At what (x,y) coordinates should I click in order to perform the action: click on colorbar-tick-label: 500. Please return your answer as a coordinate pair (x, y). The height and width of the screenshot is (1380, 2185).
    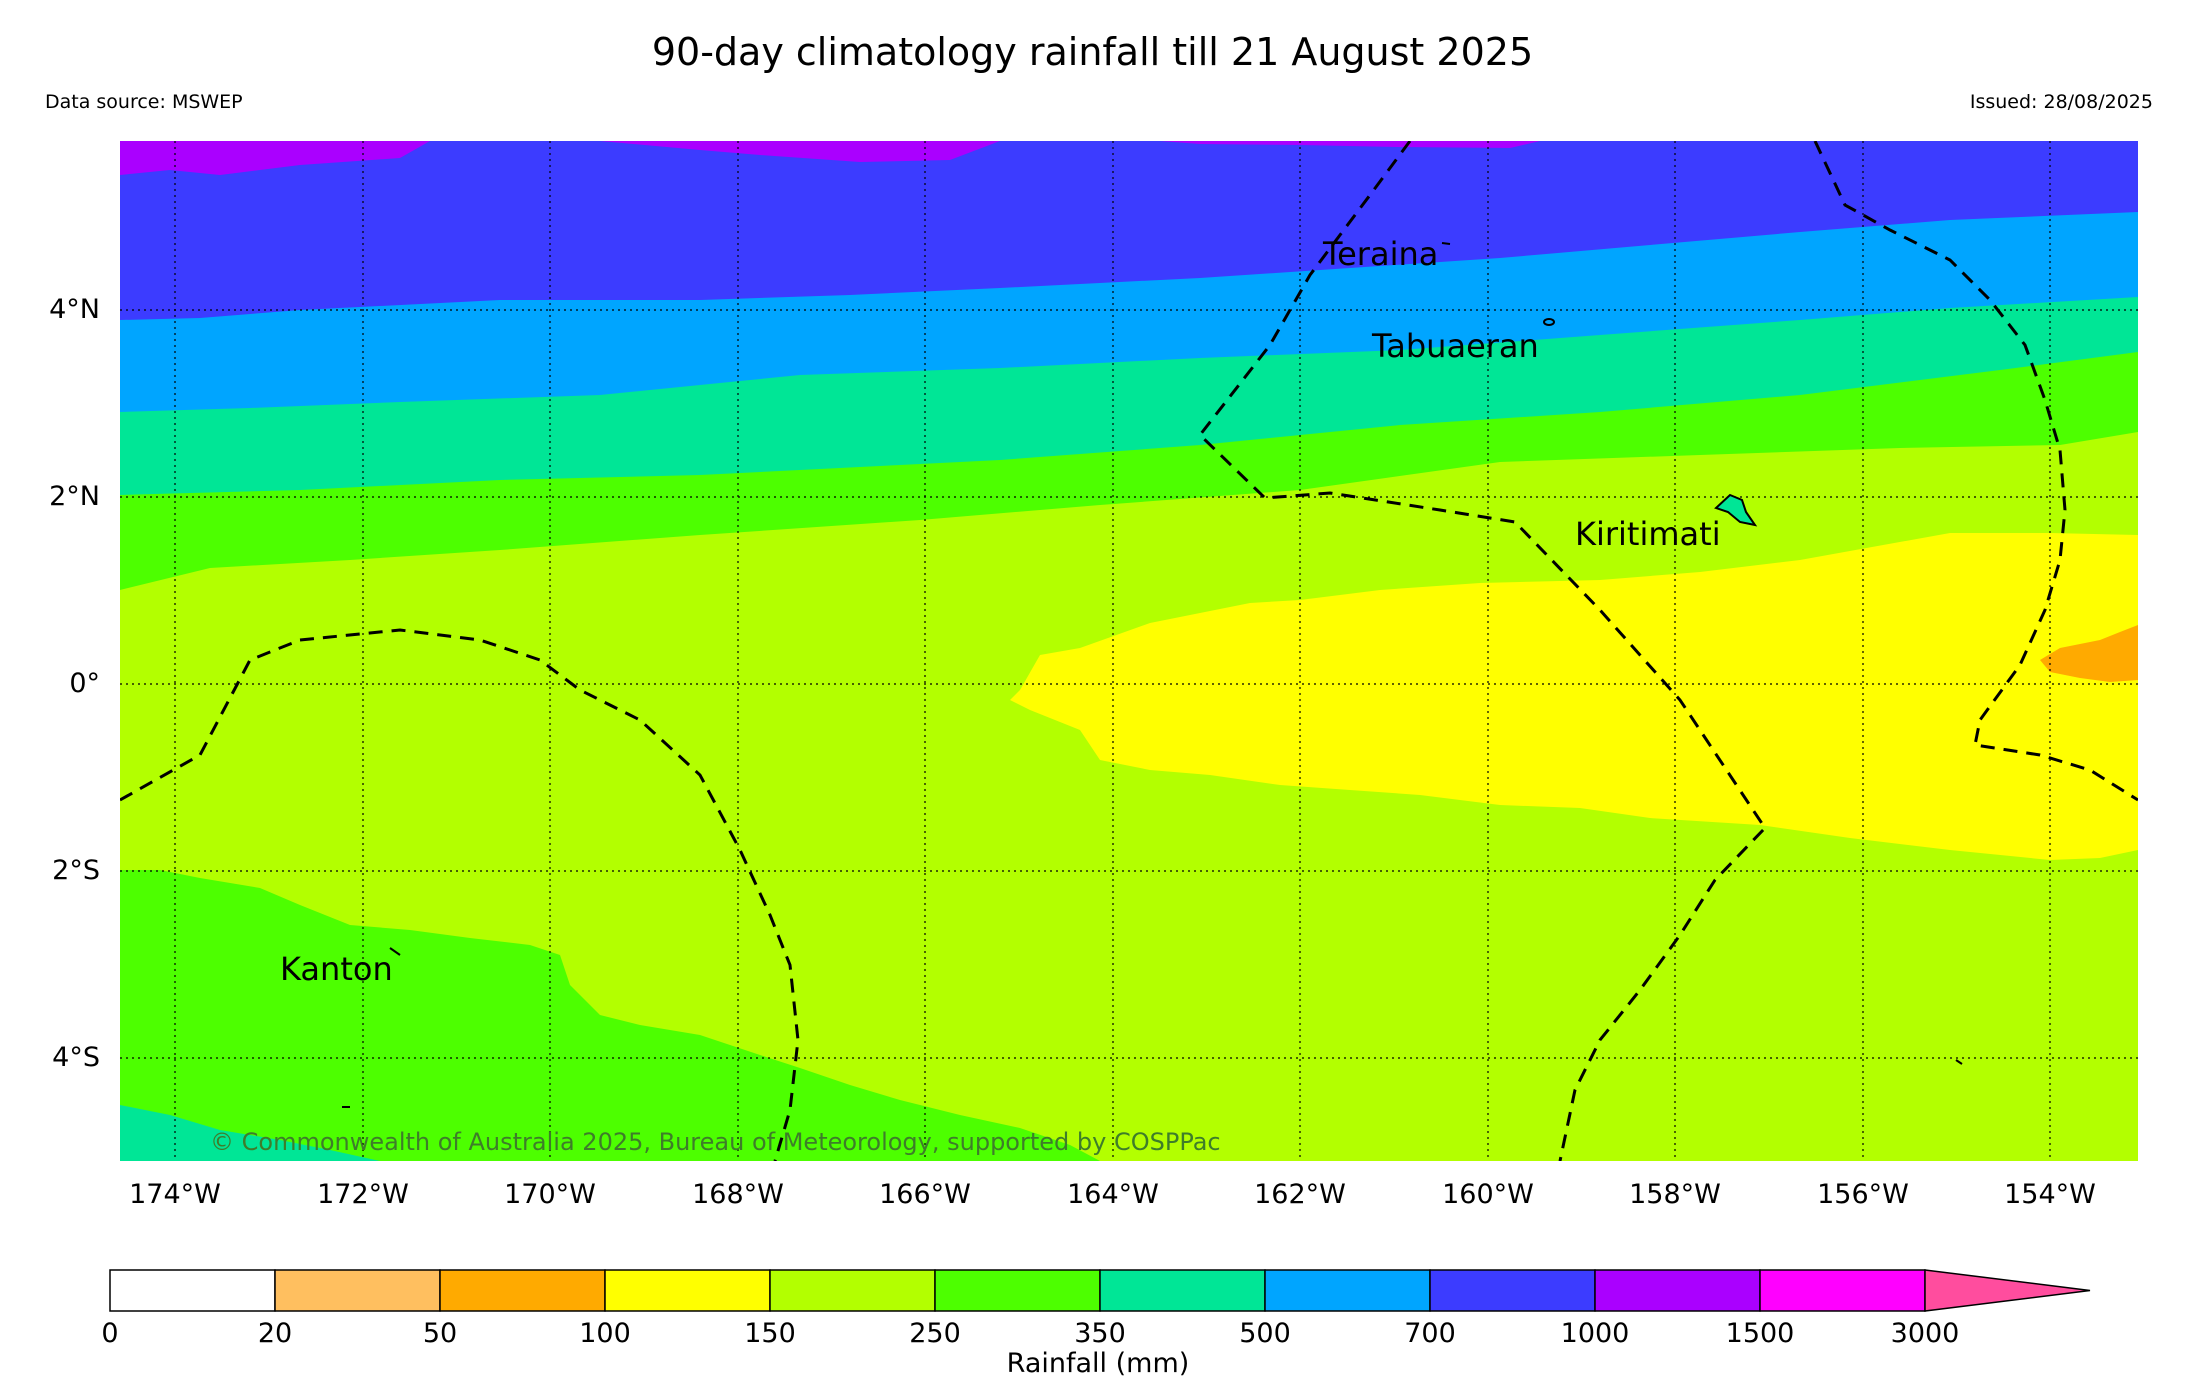
    Looking at the image, I should click on (1265, 1333).